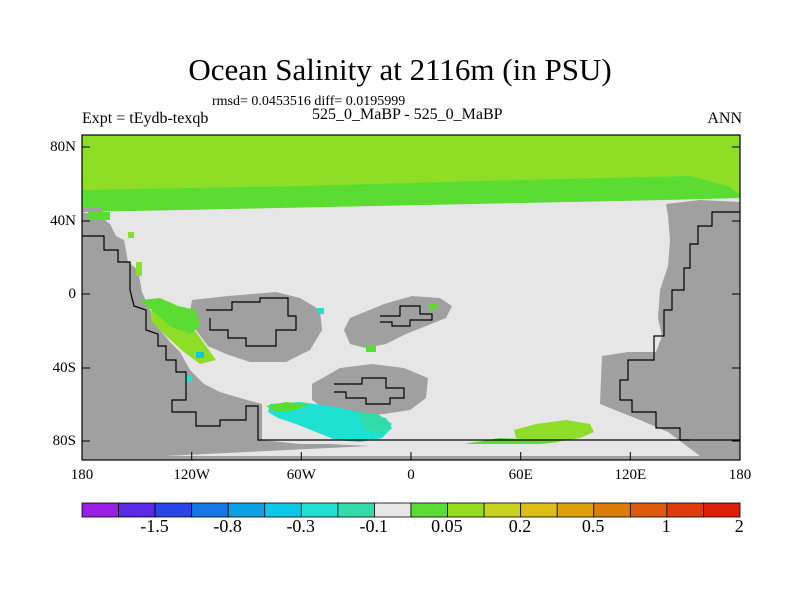 This screenshot has height=600, width=800. What do you see at coordinates (679, 326) in the screenshot?
I see `coastline-east` at bounding box center [679, 326].